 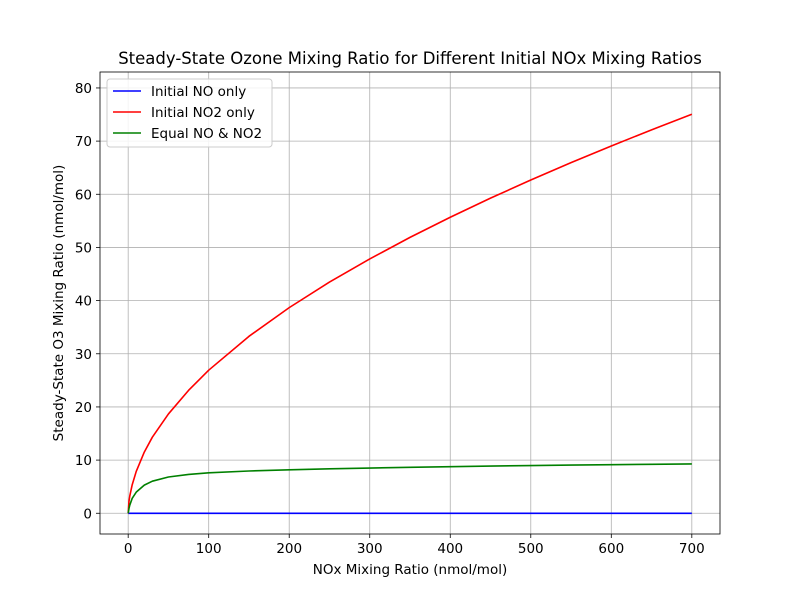 What do you see at coordinates (198, 92) in the screenshot?
I see `legend-label-initial-no-only: Initial NO only` at bounding box center [198, 92].